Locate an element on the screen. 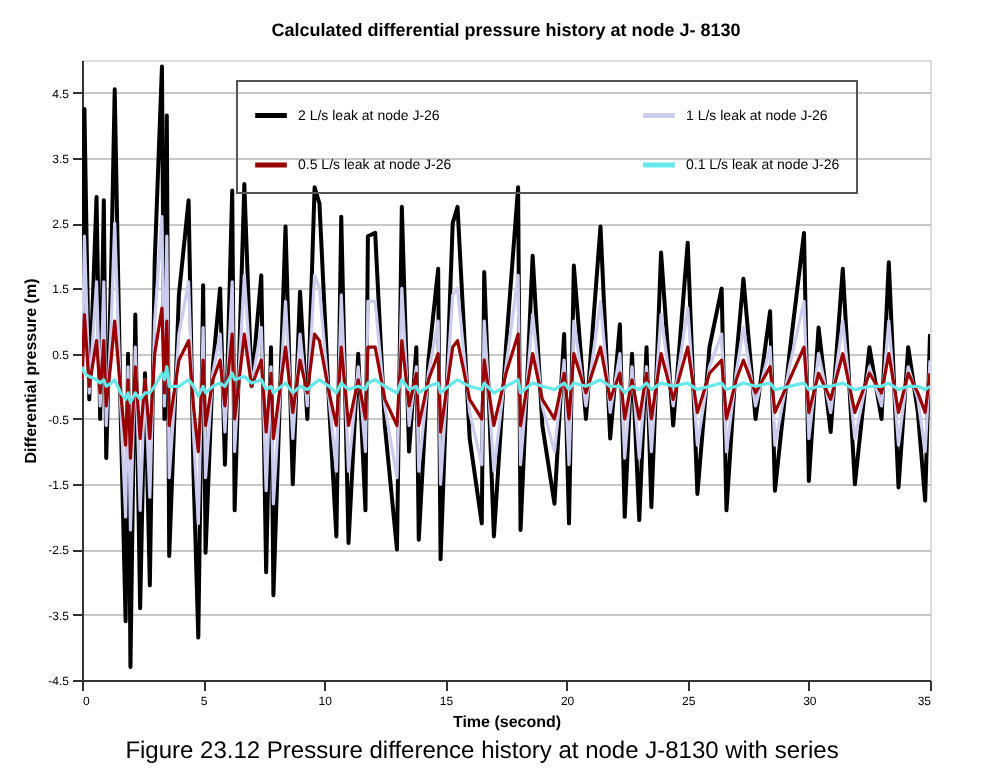 The height and width of the screenshot is (768, 984). line-series is located at coordinates (506, 385).